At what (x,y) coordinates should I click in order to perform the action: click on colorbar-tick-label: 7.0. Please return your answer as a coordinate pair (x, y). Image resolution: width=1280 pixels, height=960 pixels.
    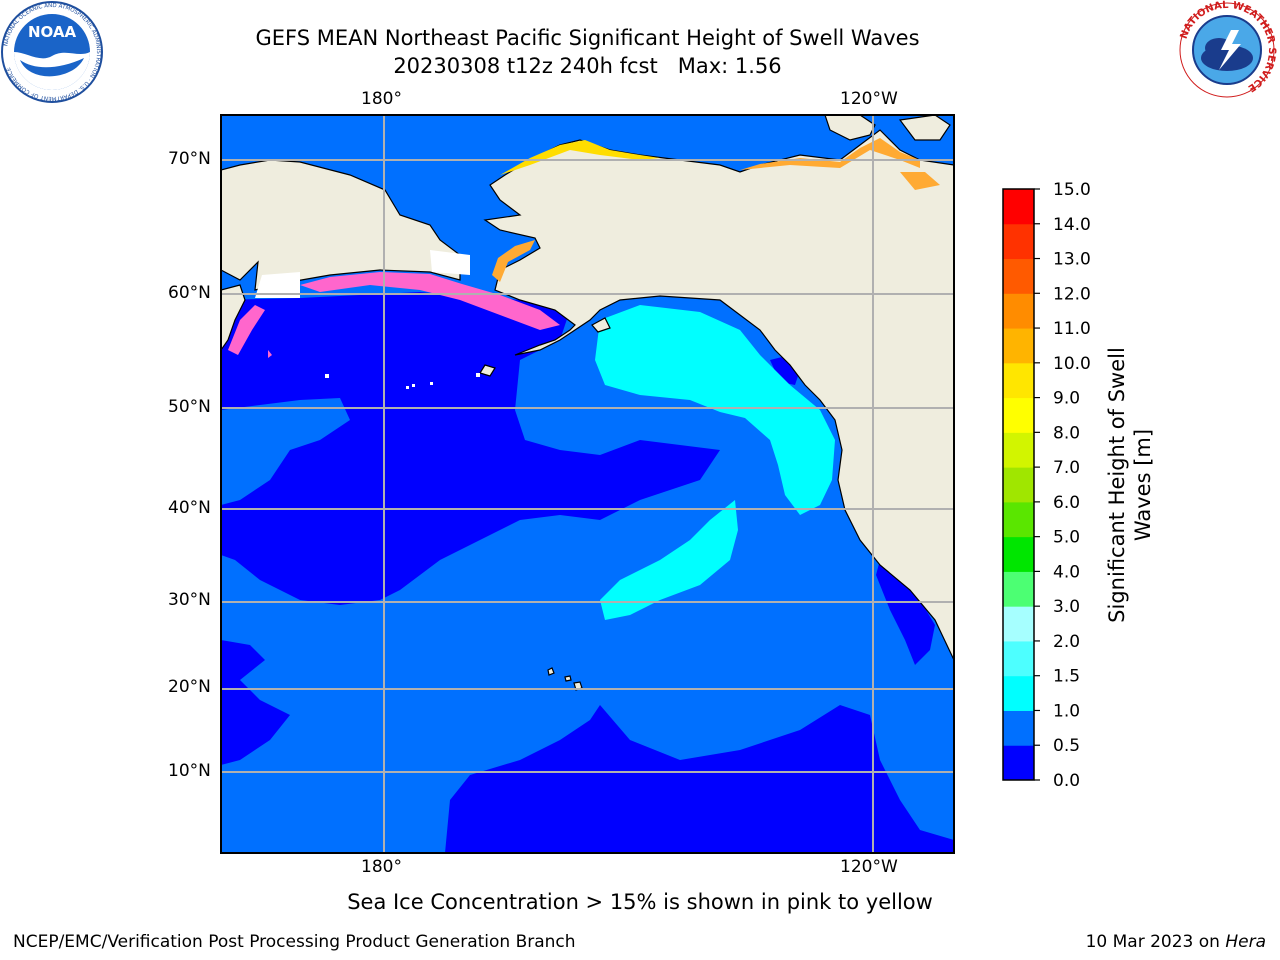
    Looking at the image, I should click on (1066, 468).